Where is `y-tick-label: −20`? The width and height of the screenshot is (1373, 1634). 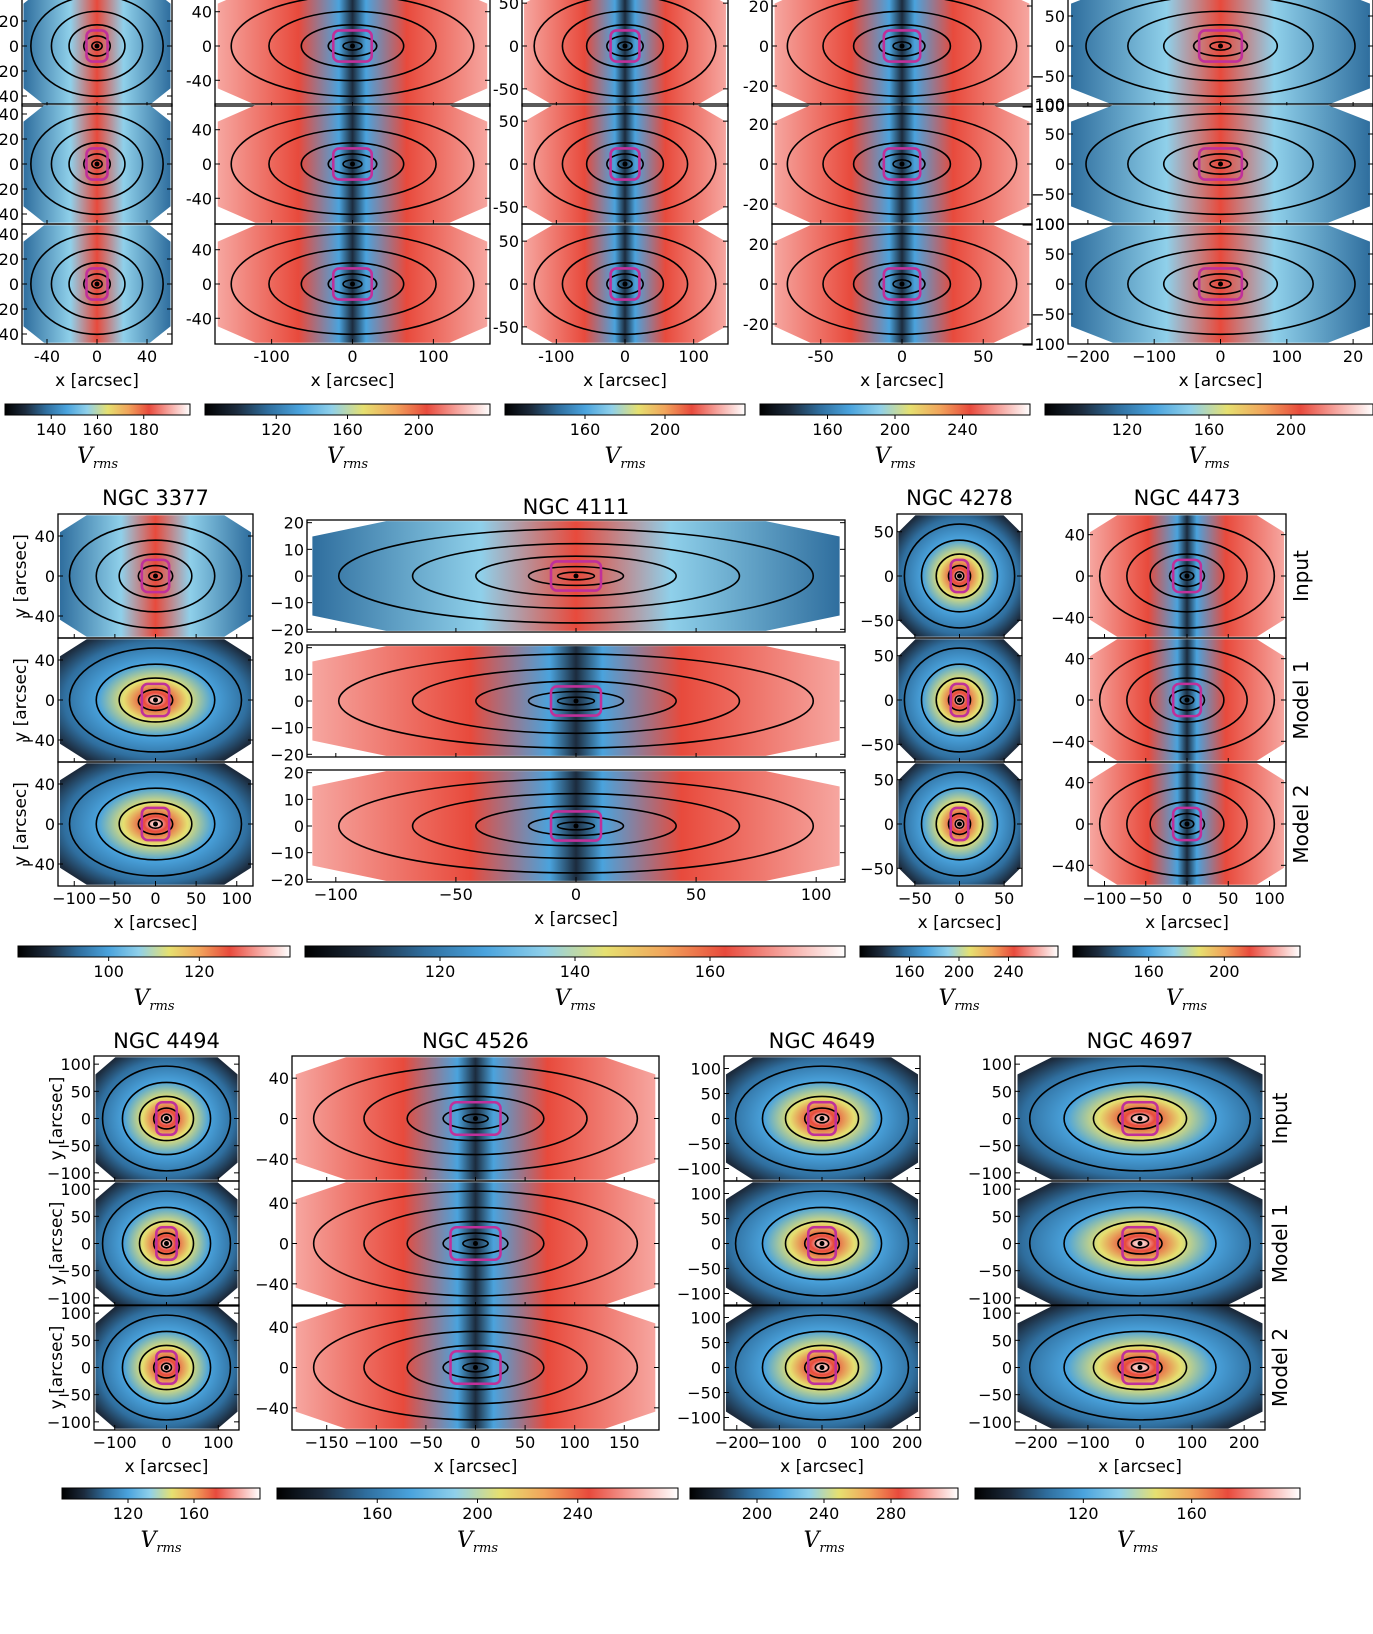 y-tick-label: −20 is located at coordinates (287, 879).